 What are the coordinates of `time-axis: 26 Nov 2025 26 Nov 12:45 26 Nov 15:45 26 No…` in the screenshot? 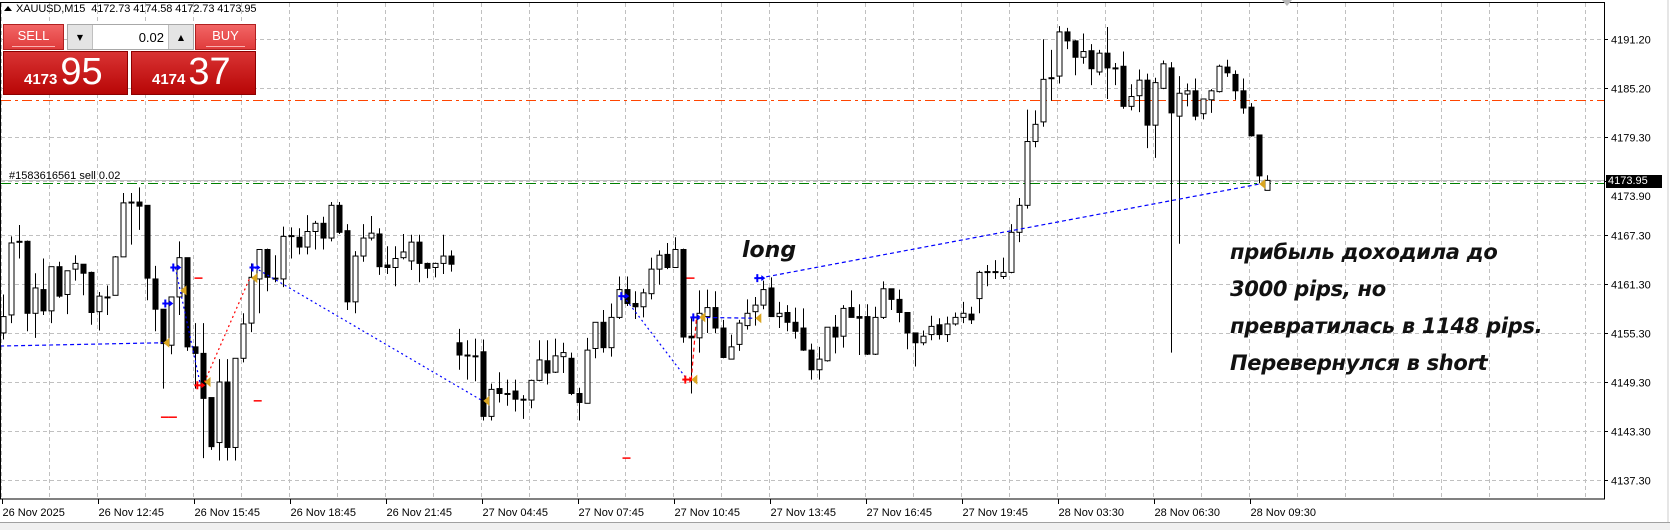 It's located at (659, 509).